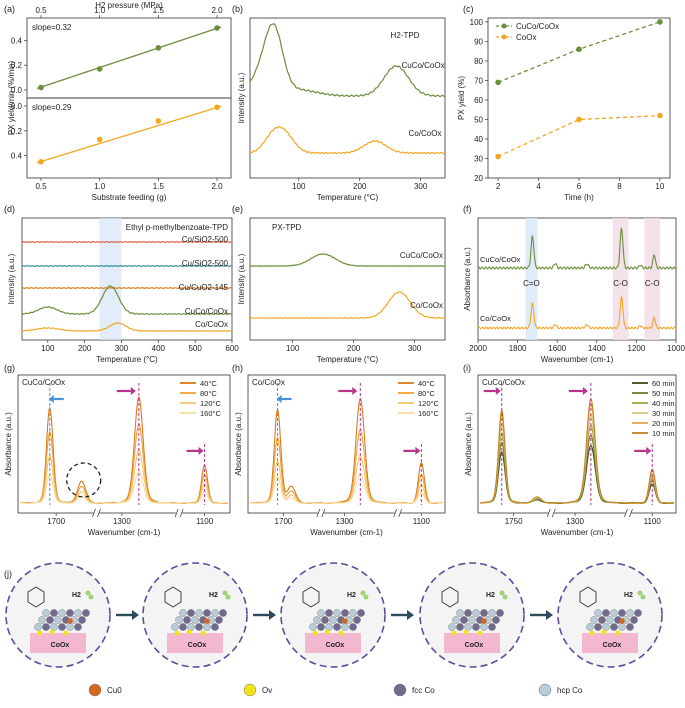 The height and width of the screenshot is (708, 685). Describe the element at coordinates (9, 9) in the screenshot. I see `panel-label: (a)` at that location.